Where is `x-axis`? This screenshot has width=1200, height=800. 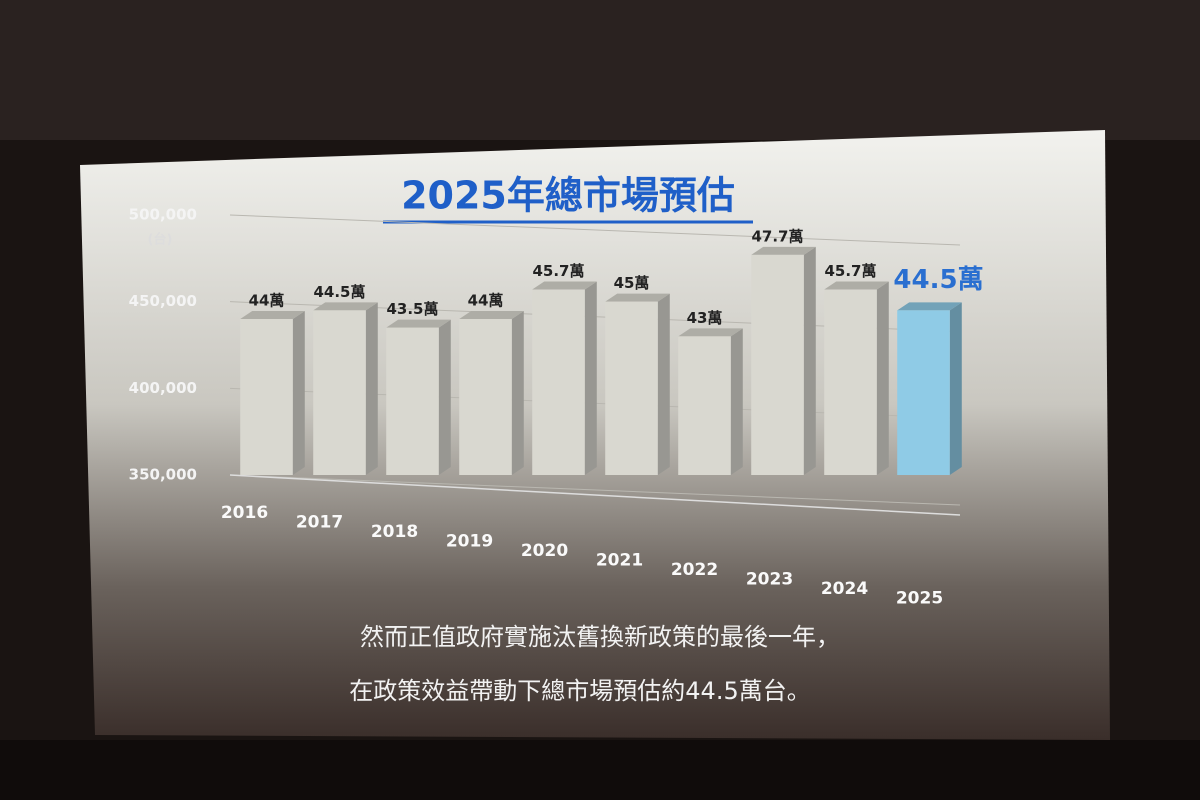
x-axis is located at coordinates (595, 495).